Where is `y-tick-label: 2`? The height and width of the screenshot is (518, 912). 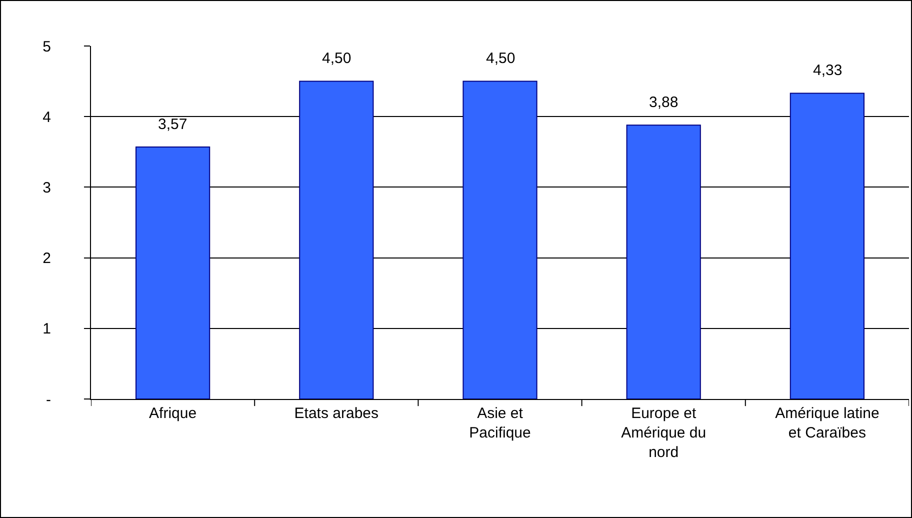
y-tick-label: 2 is located at coordinates (46, 259).